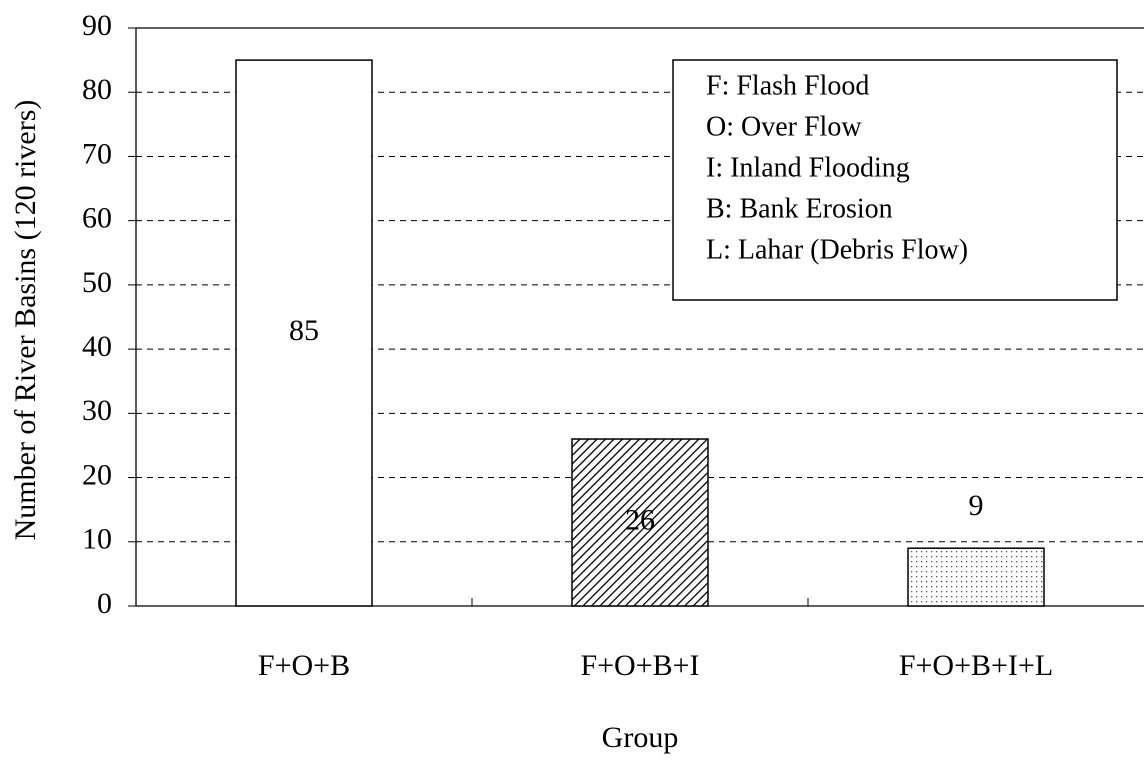 This screenshot has height=765, width=1144. I want to click on x-axis-title: Group, so click(640, 737).